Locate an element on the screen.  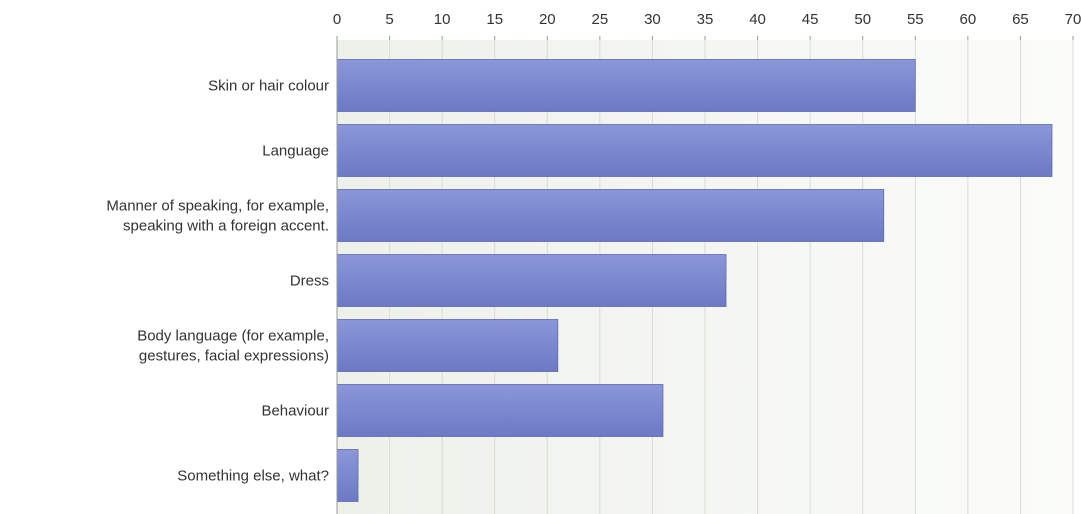
category-label-0: Skin or hair colour is located at coordinates (268, 86).